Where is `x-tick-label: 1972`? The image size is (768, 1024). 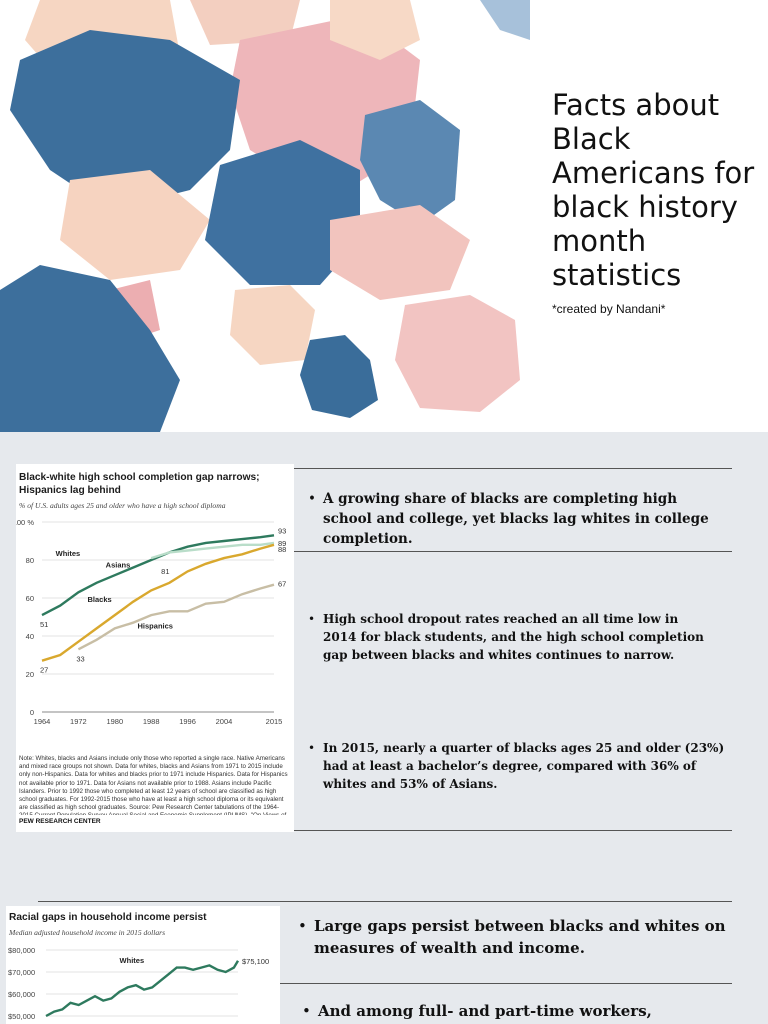
x-tick-label: 1972 is located at coordinates (78, 721).